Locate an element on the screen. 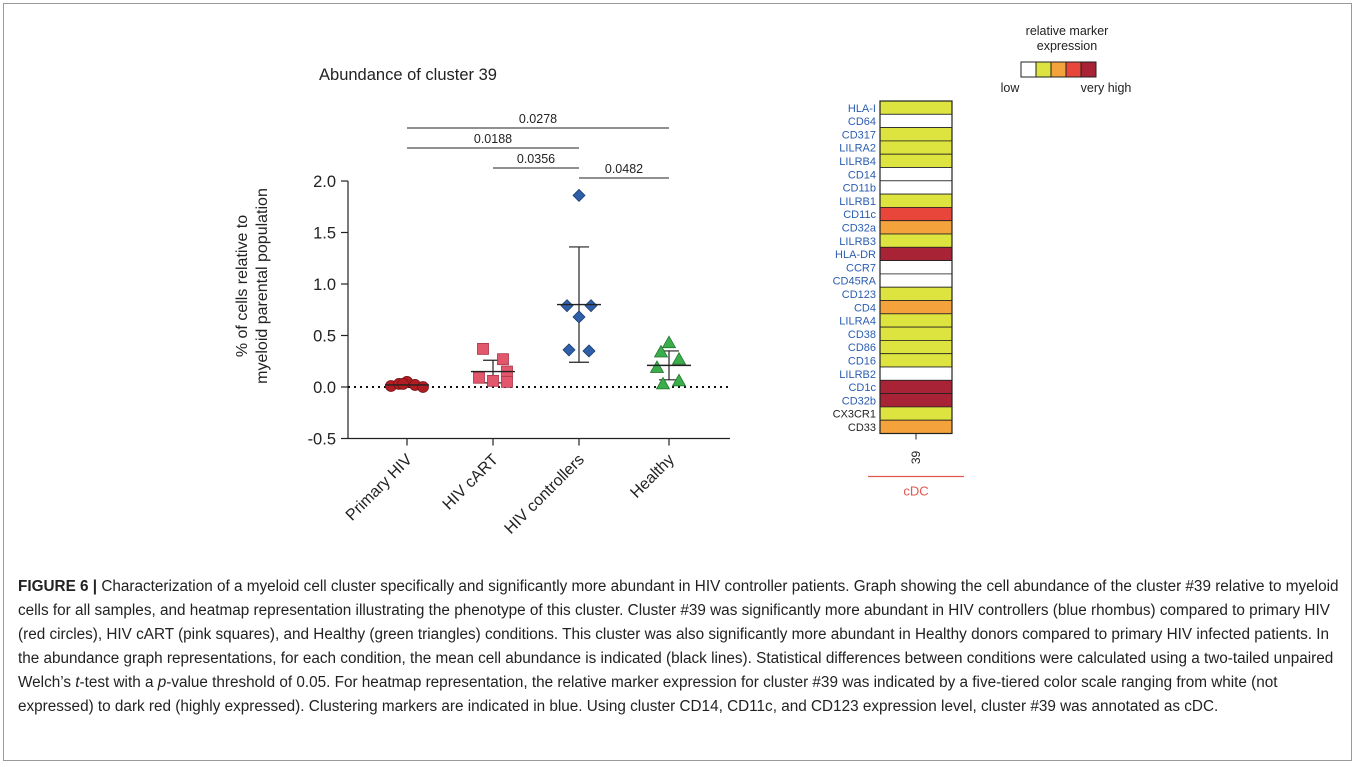  marker-label: CD317 is located at coordinates (859, 135).